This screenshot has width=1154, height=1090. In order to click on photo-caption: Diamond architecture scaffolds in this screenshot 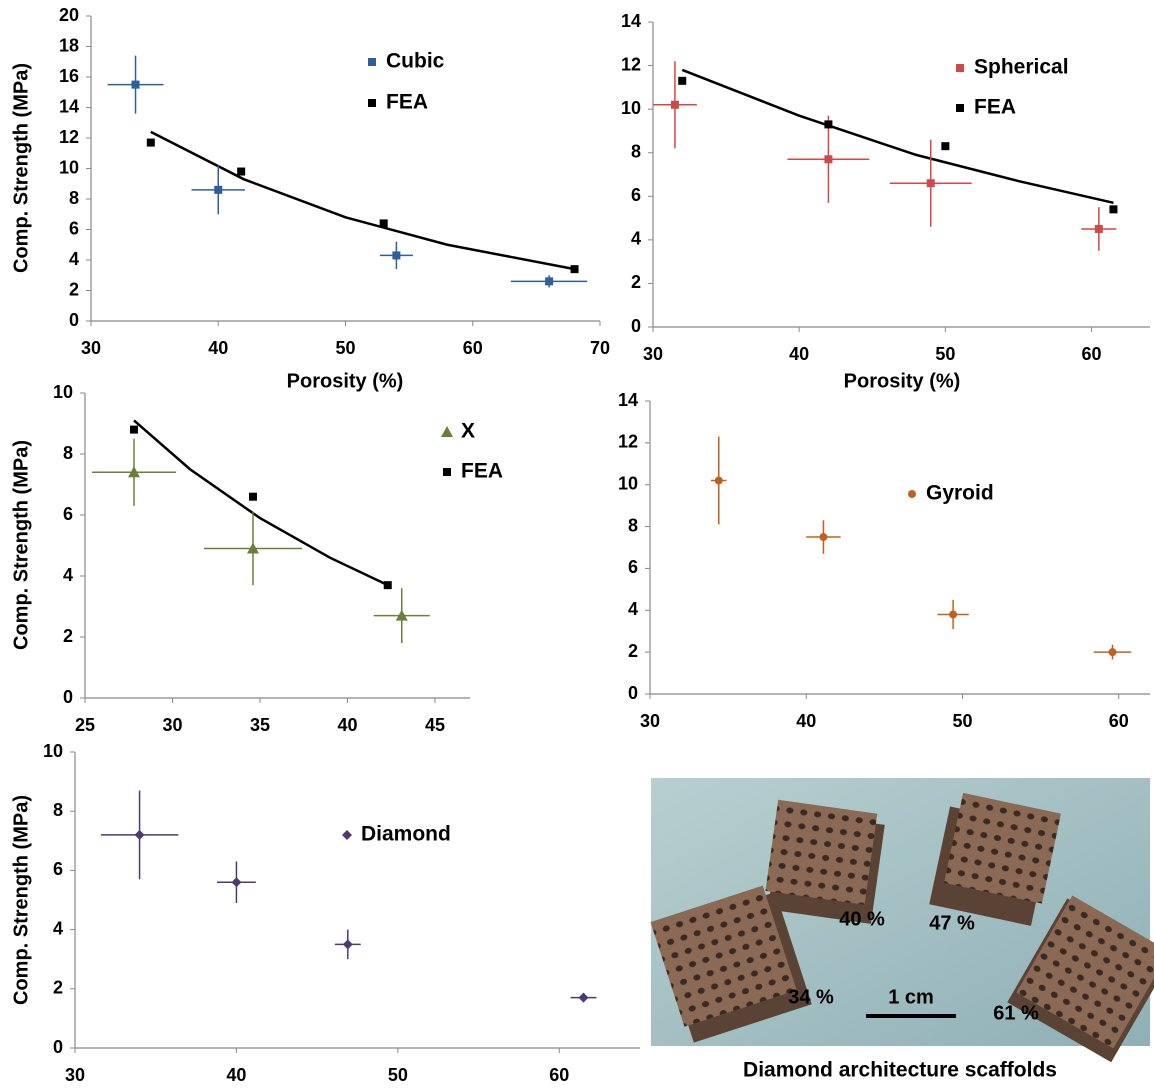, I will do `click(900, 1070)`.